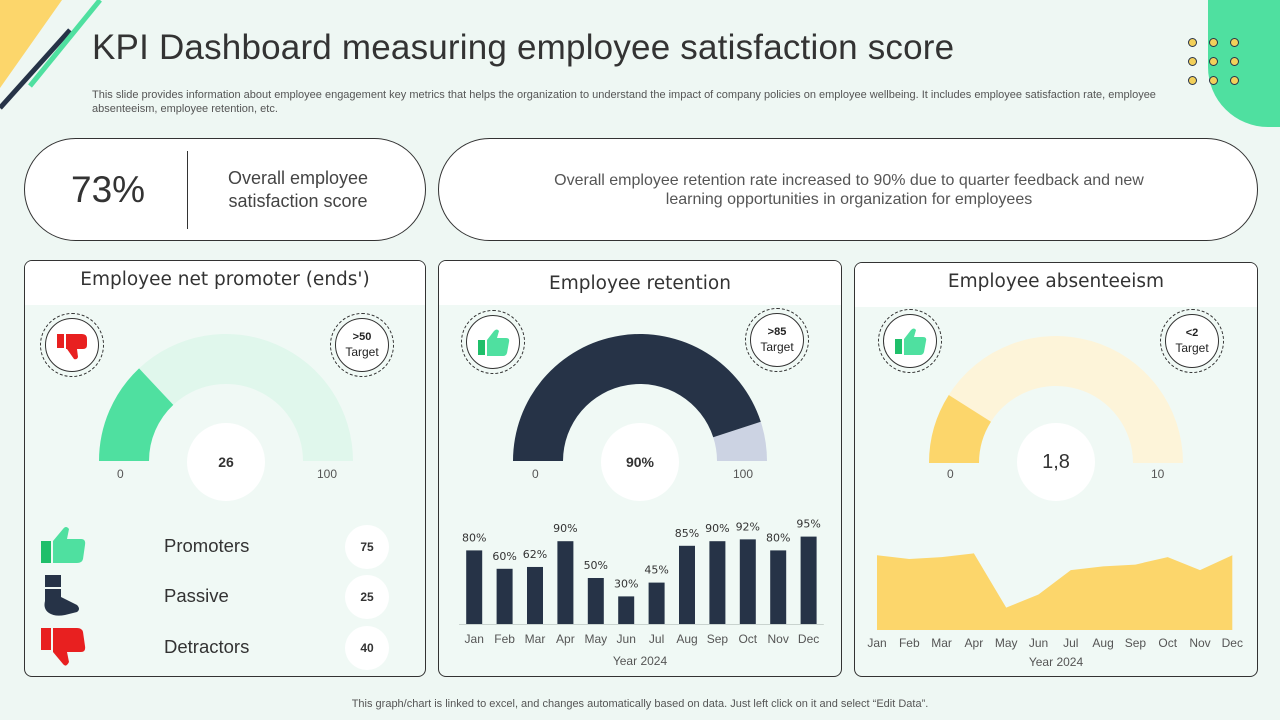 This screenshot has width=1280, height=720. I want to click on satisfaction-score-label: Overall employee satisfaction score, so click(298, 189).